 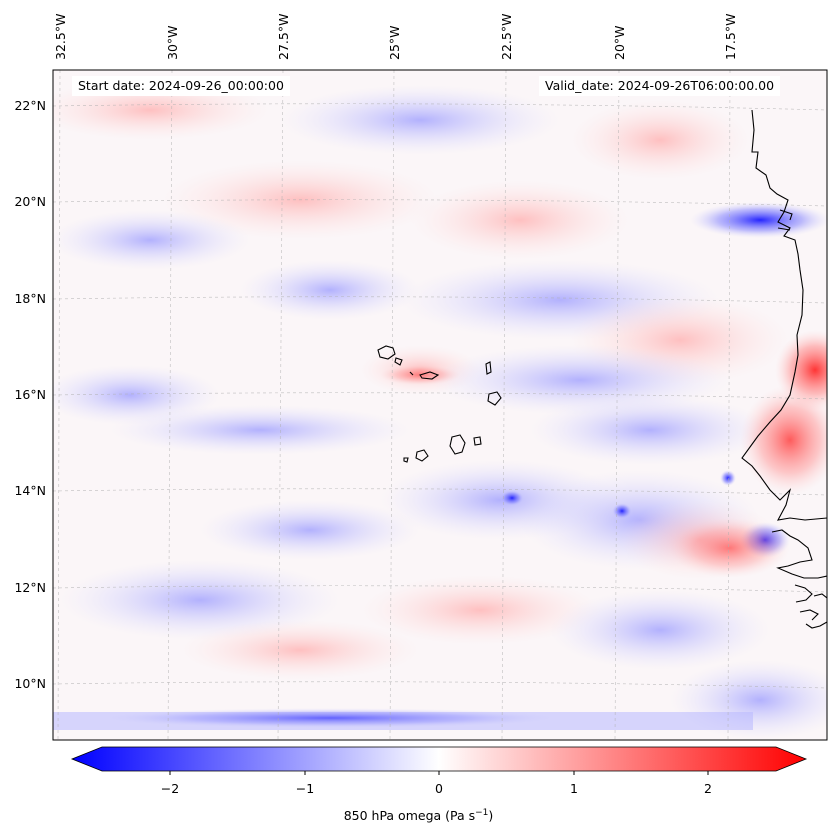 What do you see at coordinates (30, 587) in the screenshot?
I see `lat-label-12n: 12°N` at bounding box center [30, 587].